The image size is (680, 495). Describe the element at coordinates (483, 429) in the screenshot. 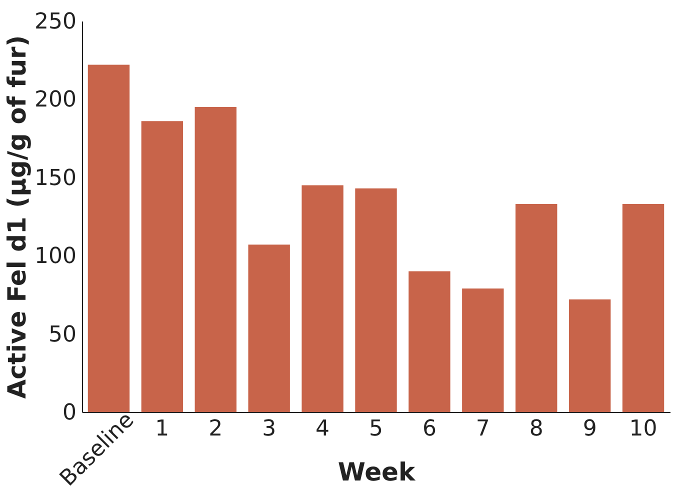

I see `x-tick-label: 7` at that location.